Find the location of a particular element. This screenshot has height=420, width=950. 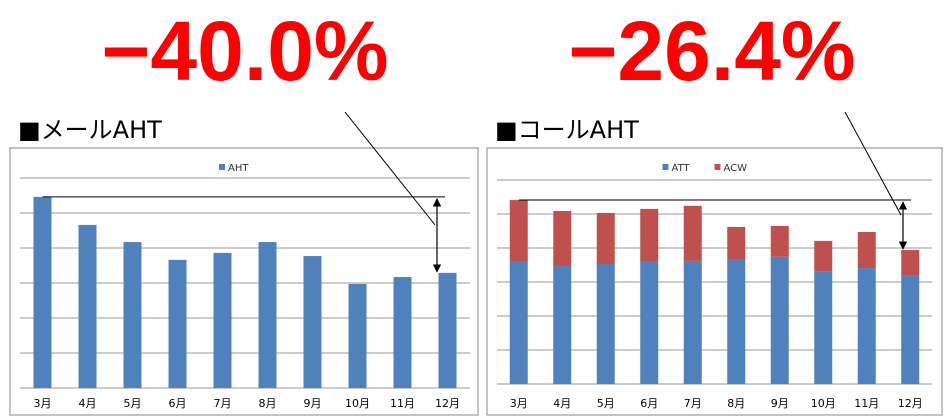

legend-label: ATT is located at coordinates (681, 168).